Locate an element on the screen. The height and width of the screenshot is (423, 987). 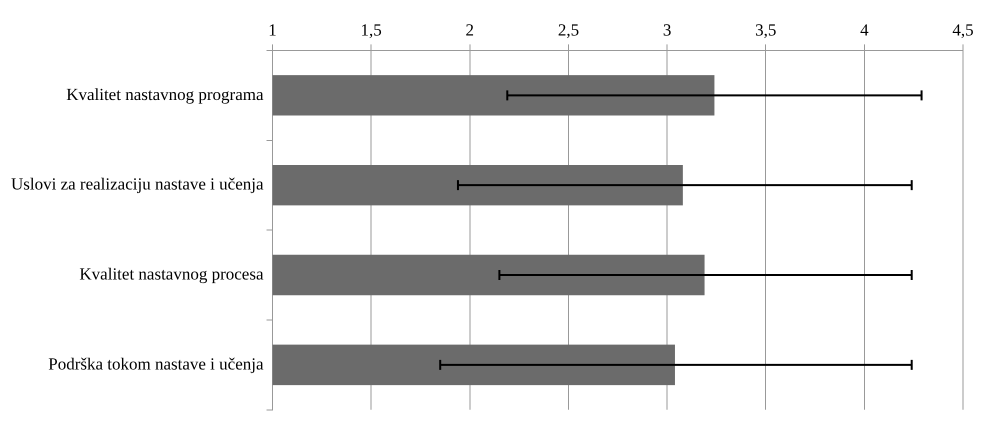
x-tick-label: 1 is located at coordinates (272, 30).